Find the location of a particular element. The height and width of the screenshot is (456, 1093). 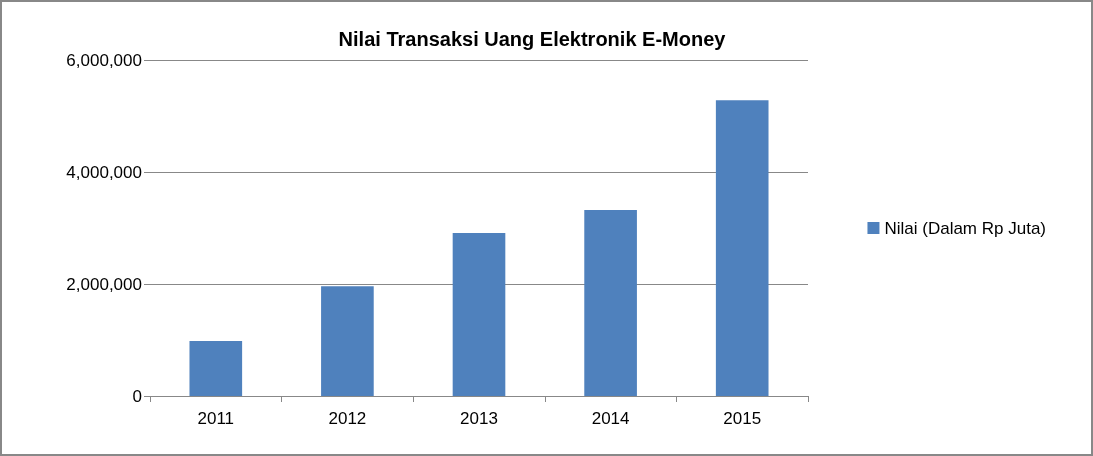

x-tick-label: 2013 is located at coordinates (479, 418).